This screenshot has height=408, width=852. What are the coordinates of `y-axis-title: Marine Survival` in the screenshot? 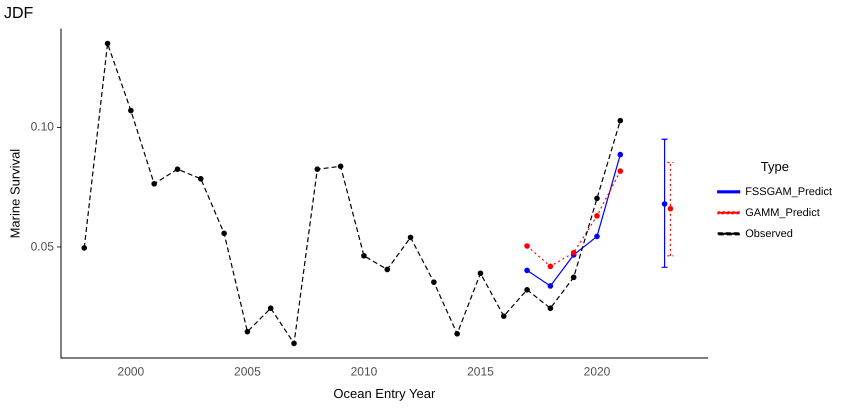 It's located at (14, 193).